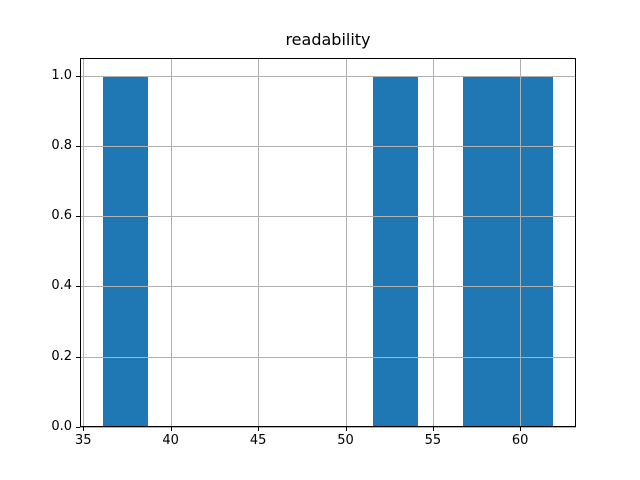 The width and height of the screenshot is (640, 480). I want to click on chart-title: readability, so click(328, 39).